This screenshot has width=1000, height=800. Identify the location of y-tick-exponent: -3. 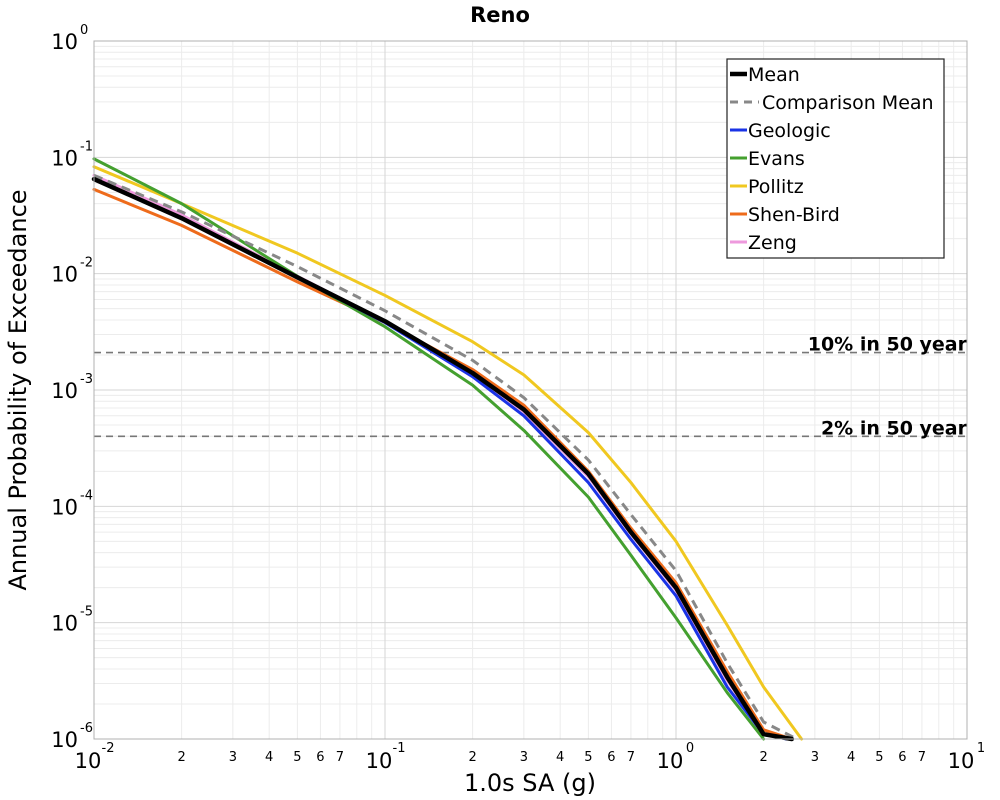
(86, 379).